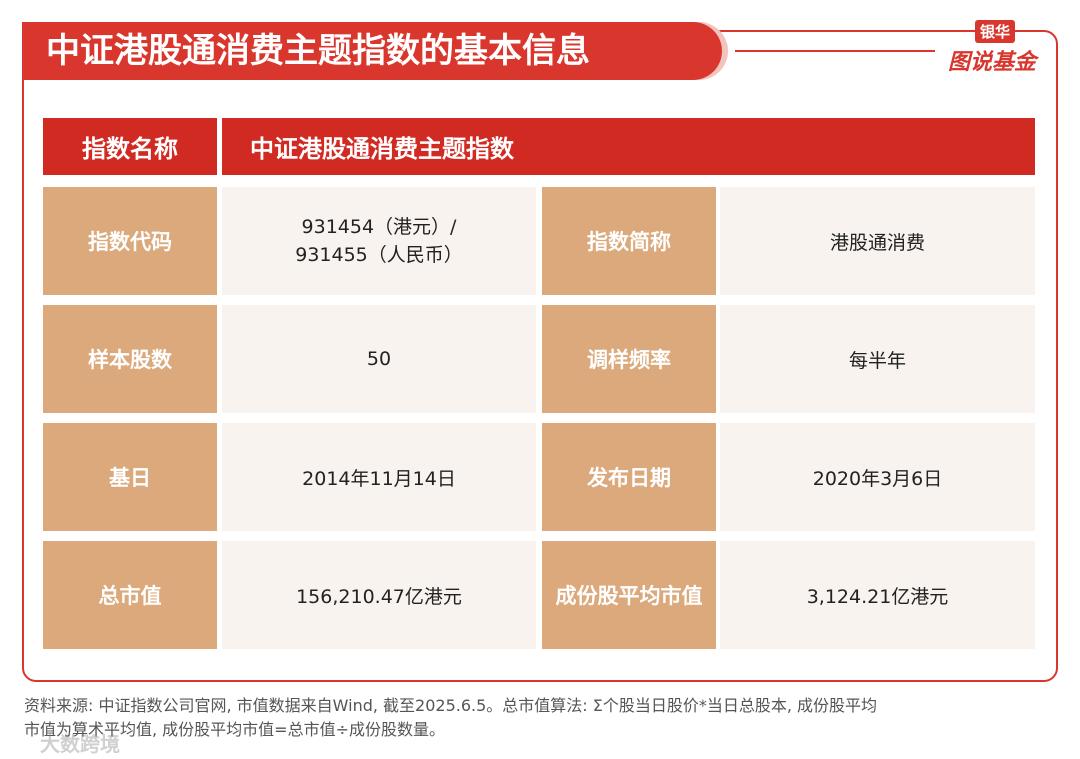  What do you see at coordinates (629, 477) in the screenshot?
I see `label-cell: 发布日期` at bounding box center [629, 477].